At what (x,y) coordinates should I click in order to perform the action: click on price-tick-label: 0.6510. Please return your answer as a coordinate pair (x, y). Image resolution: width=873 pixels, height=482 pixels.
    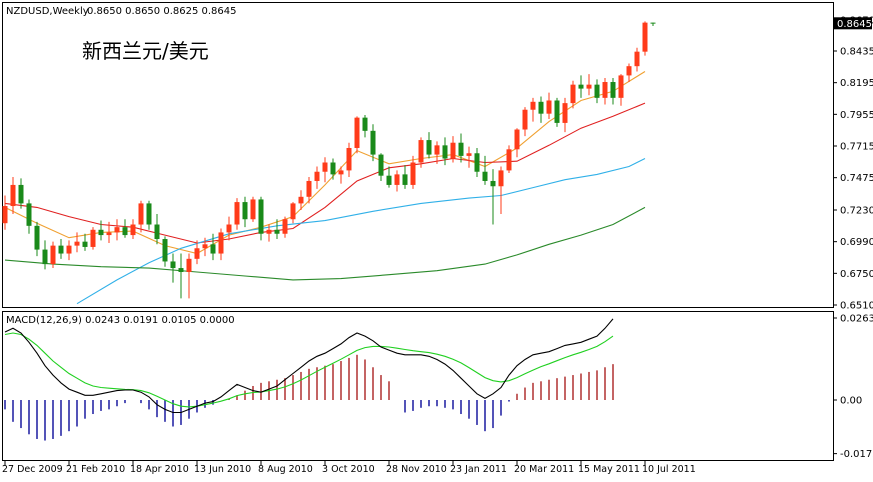
    Looking at the image, I should click on (856, 306).